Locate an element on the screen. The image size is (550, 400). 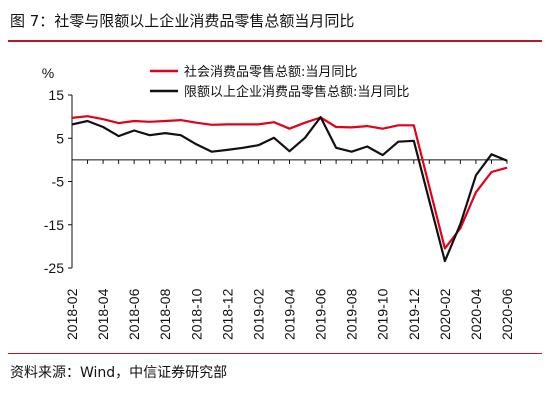
title-divider is located at coordinates (275, 41).